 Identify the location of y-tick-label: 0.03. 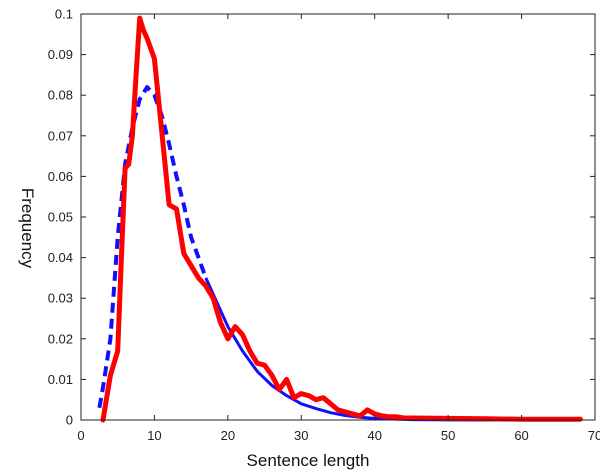
(60, 298).